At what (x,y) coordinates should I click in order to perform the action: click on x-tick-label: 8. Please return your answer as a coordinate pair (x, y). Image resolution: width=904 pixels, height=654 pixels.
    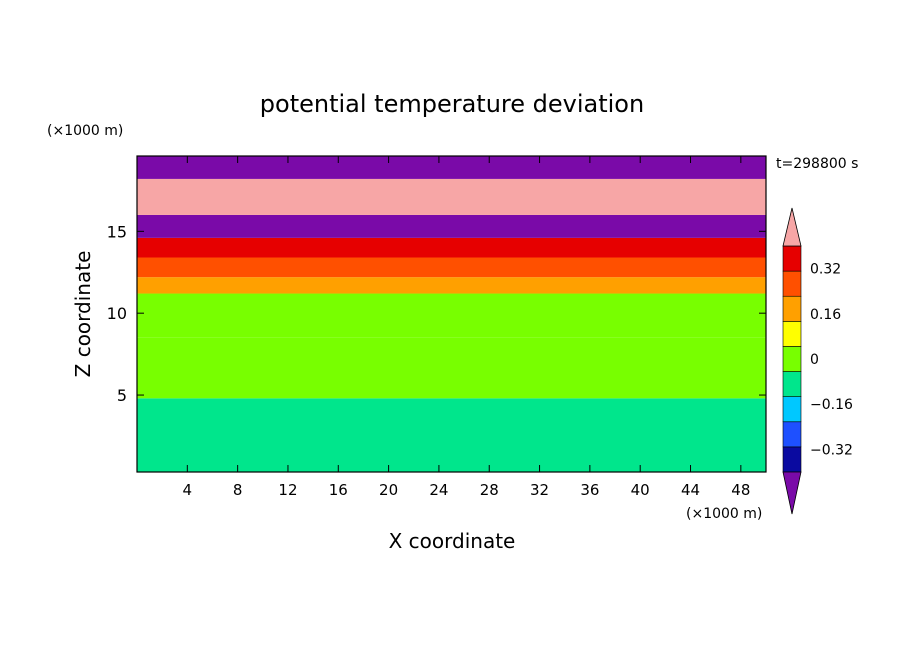
    Looking at the image, I should click on (238, 490).